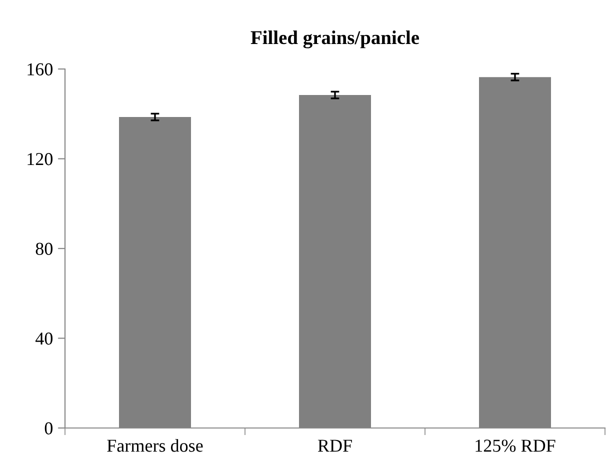  What do you see at coordinates (516, 446) in the screenshot?
I see `x-tick-label: 125% RDF` at bounding box center [516, 446].